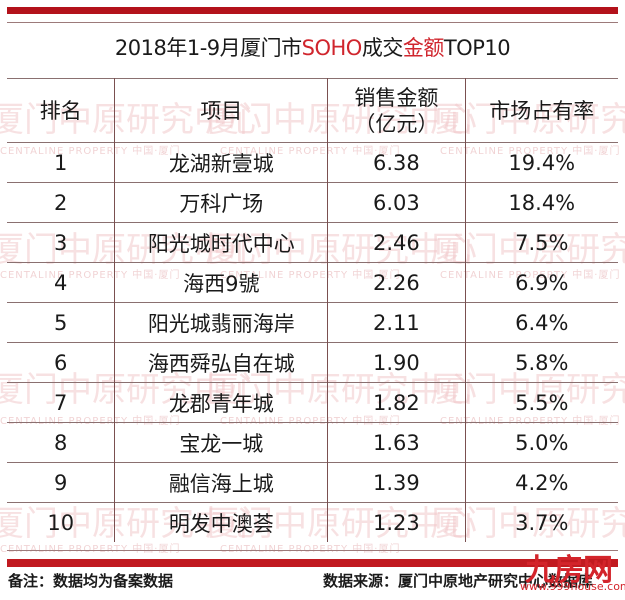 The height and width of the screenshot is (600, 625). I want to click on header-share: 市场占有率, so click(541, 110).